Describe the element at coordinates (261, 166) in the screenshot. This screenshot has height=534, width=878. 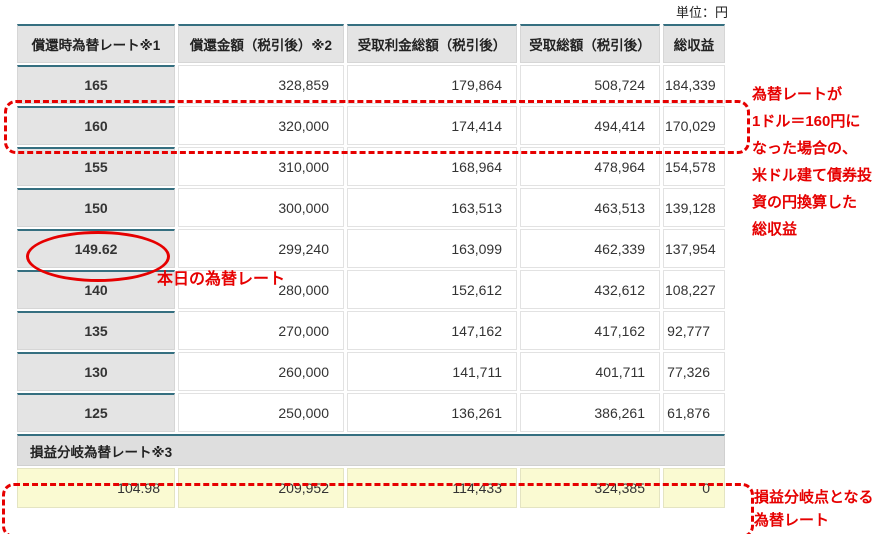
I see `value-cell: 310,000` at that location.